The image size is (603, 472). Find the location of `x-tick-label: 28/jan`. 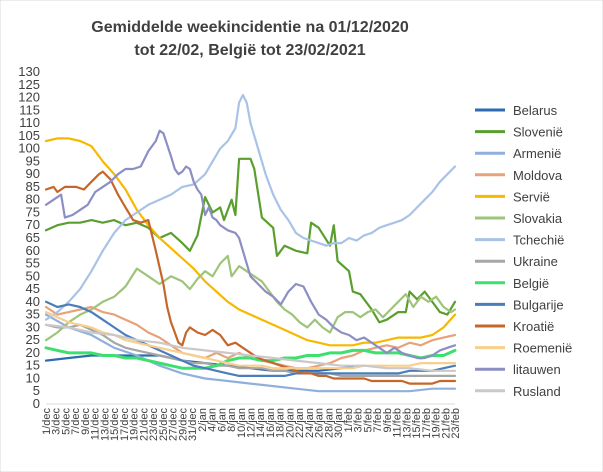

x-tick-label: 28/jan is located at coordinates (329, 423).